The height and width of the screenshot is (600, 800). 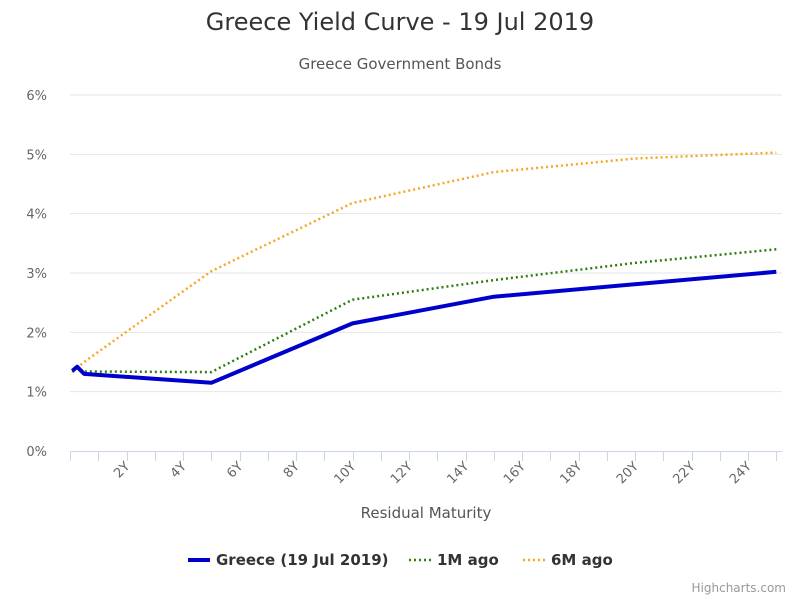 I want to click on x-tick-label: 6Y, so click(x=235, y=470).